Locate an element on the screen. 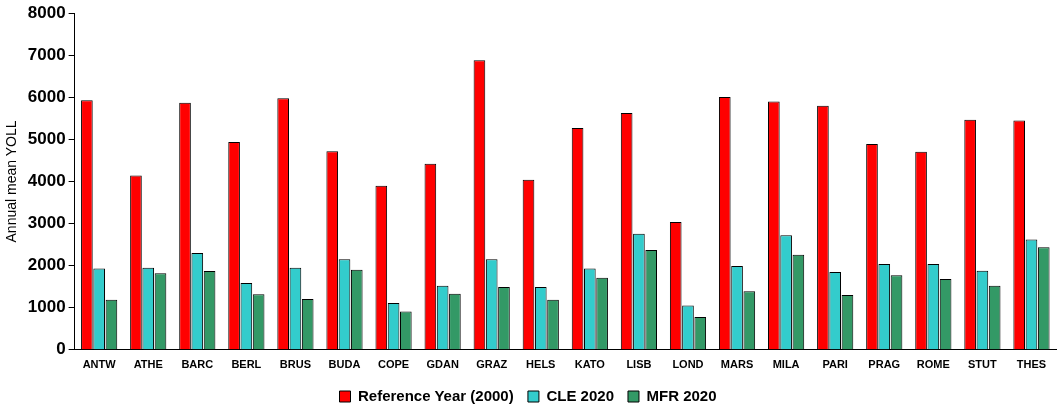 The image size is (1060, 414). x-tick-label: ANTW is located at coordinates (99, 364).